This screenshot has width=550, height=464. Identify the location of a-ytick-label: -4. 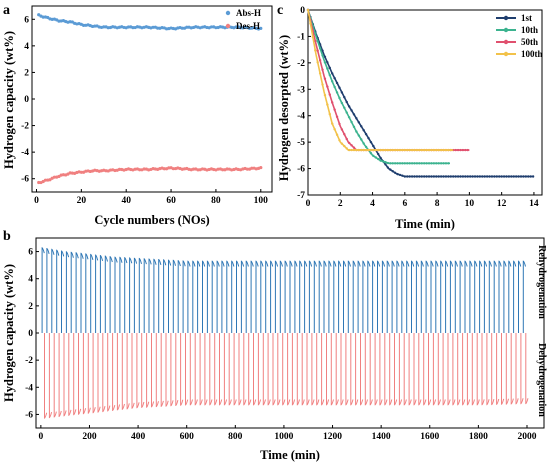
(25, 153).